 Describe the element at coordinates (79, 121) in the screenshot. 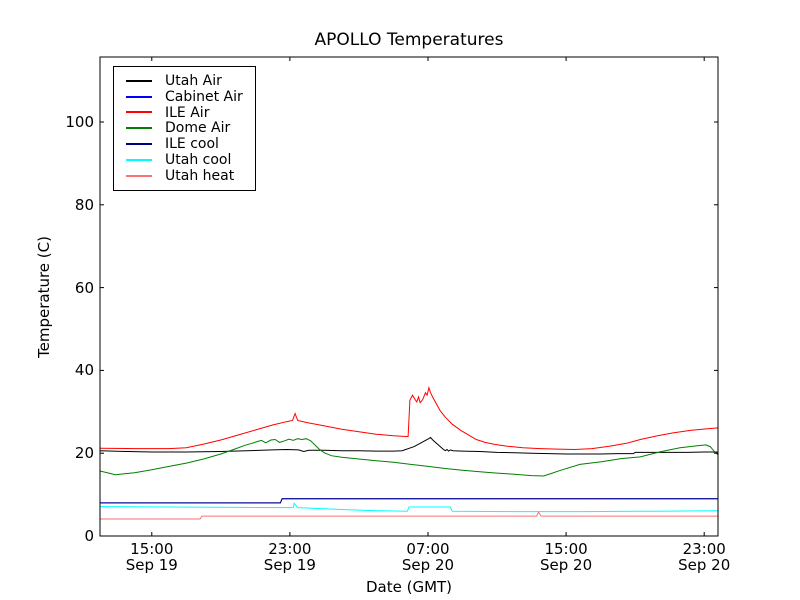

I see `y-tick-label: 100` at that location.